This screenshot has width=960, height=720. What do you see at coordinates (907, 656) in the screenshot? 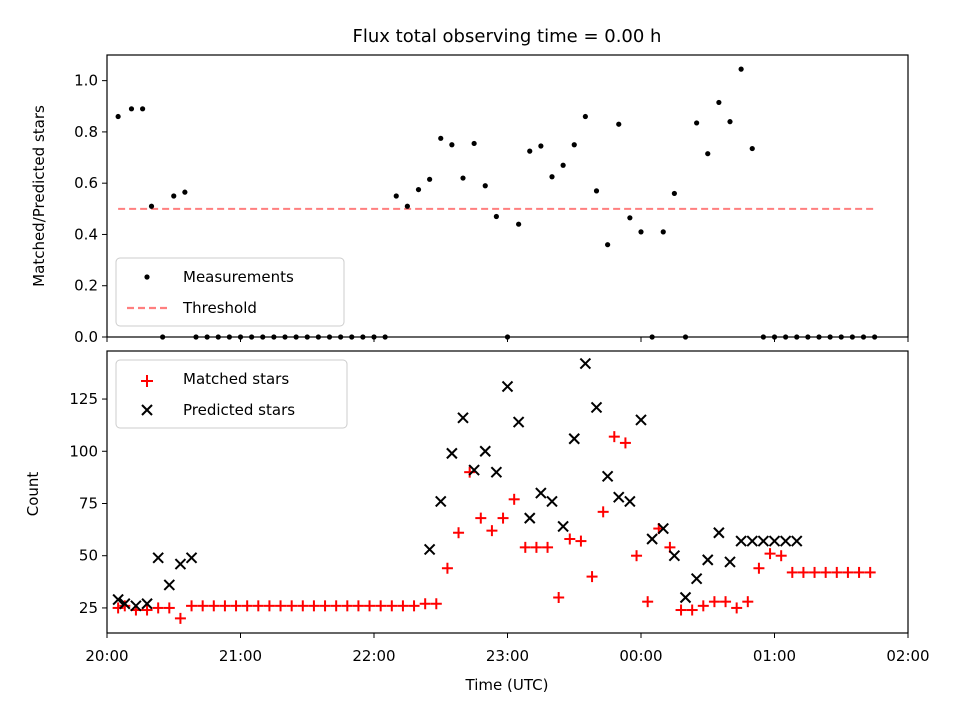
I see `x-tick-label: 02:00` at bounding box center [907, 656].